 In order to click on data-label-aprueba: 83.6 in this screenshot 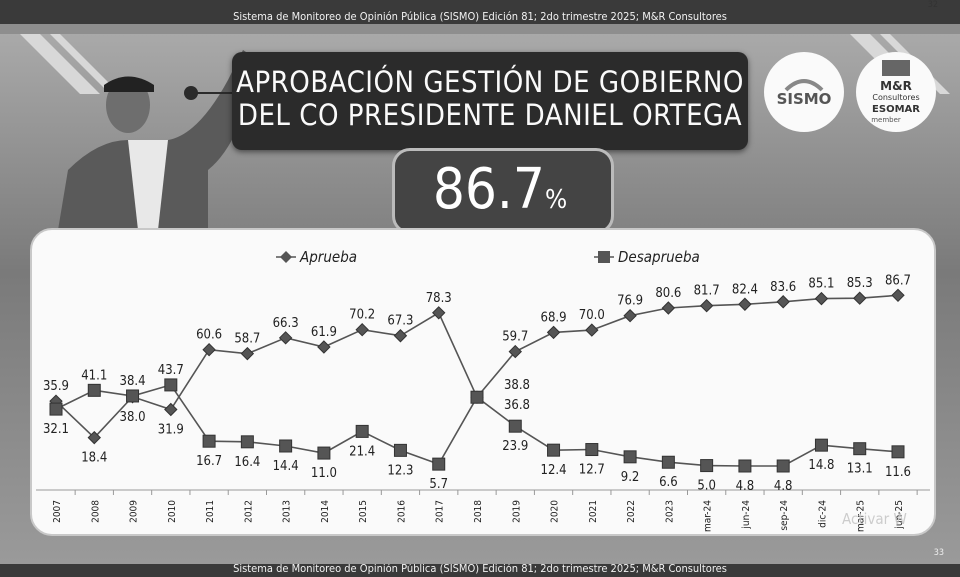, I will do `click(783, 287)`.